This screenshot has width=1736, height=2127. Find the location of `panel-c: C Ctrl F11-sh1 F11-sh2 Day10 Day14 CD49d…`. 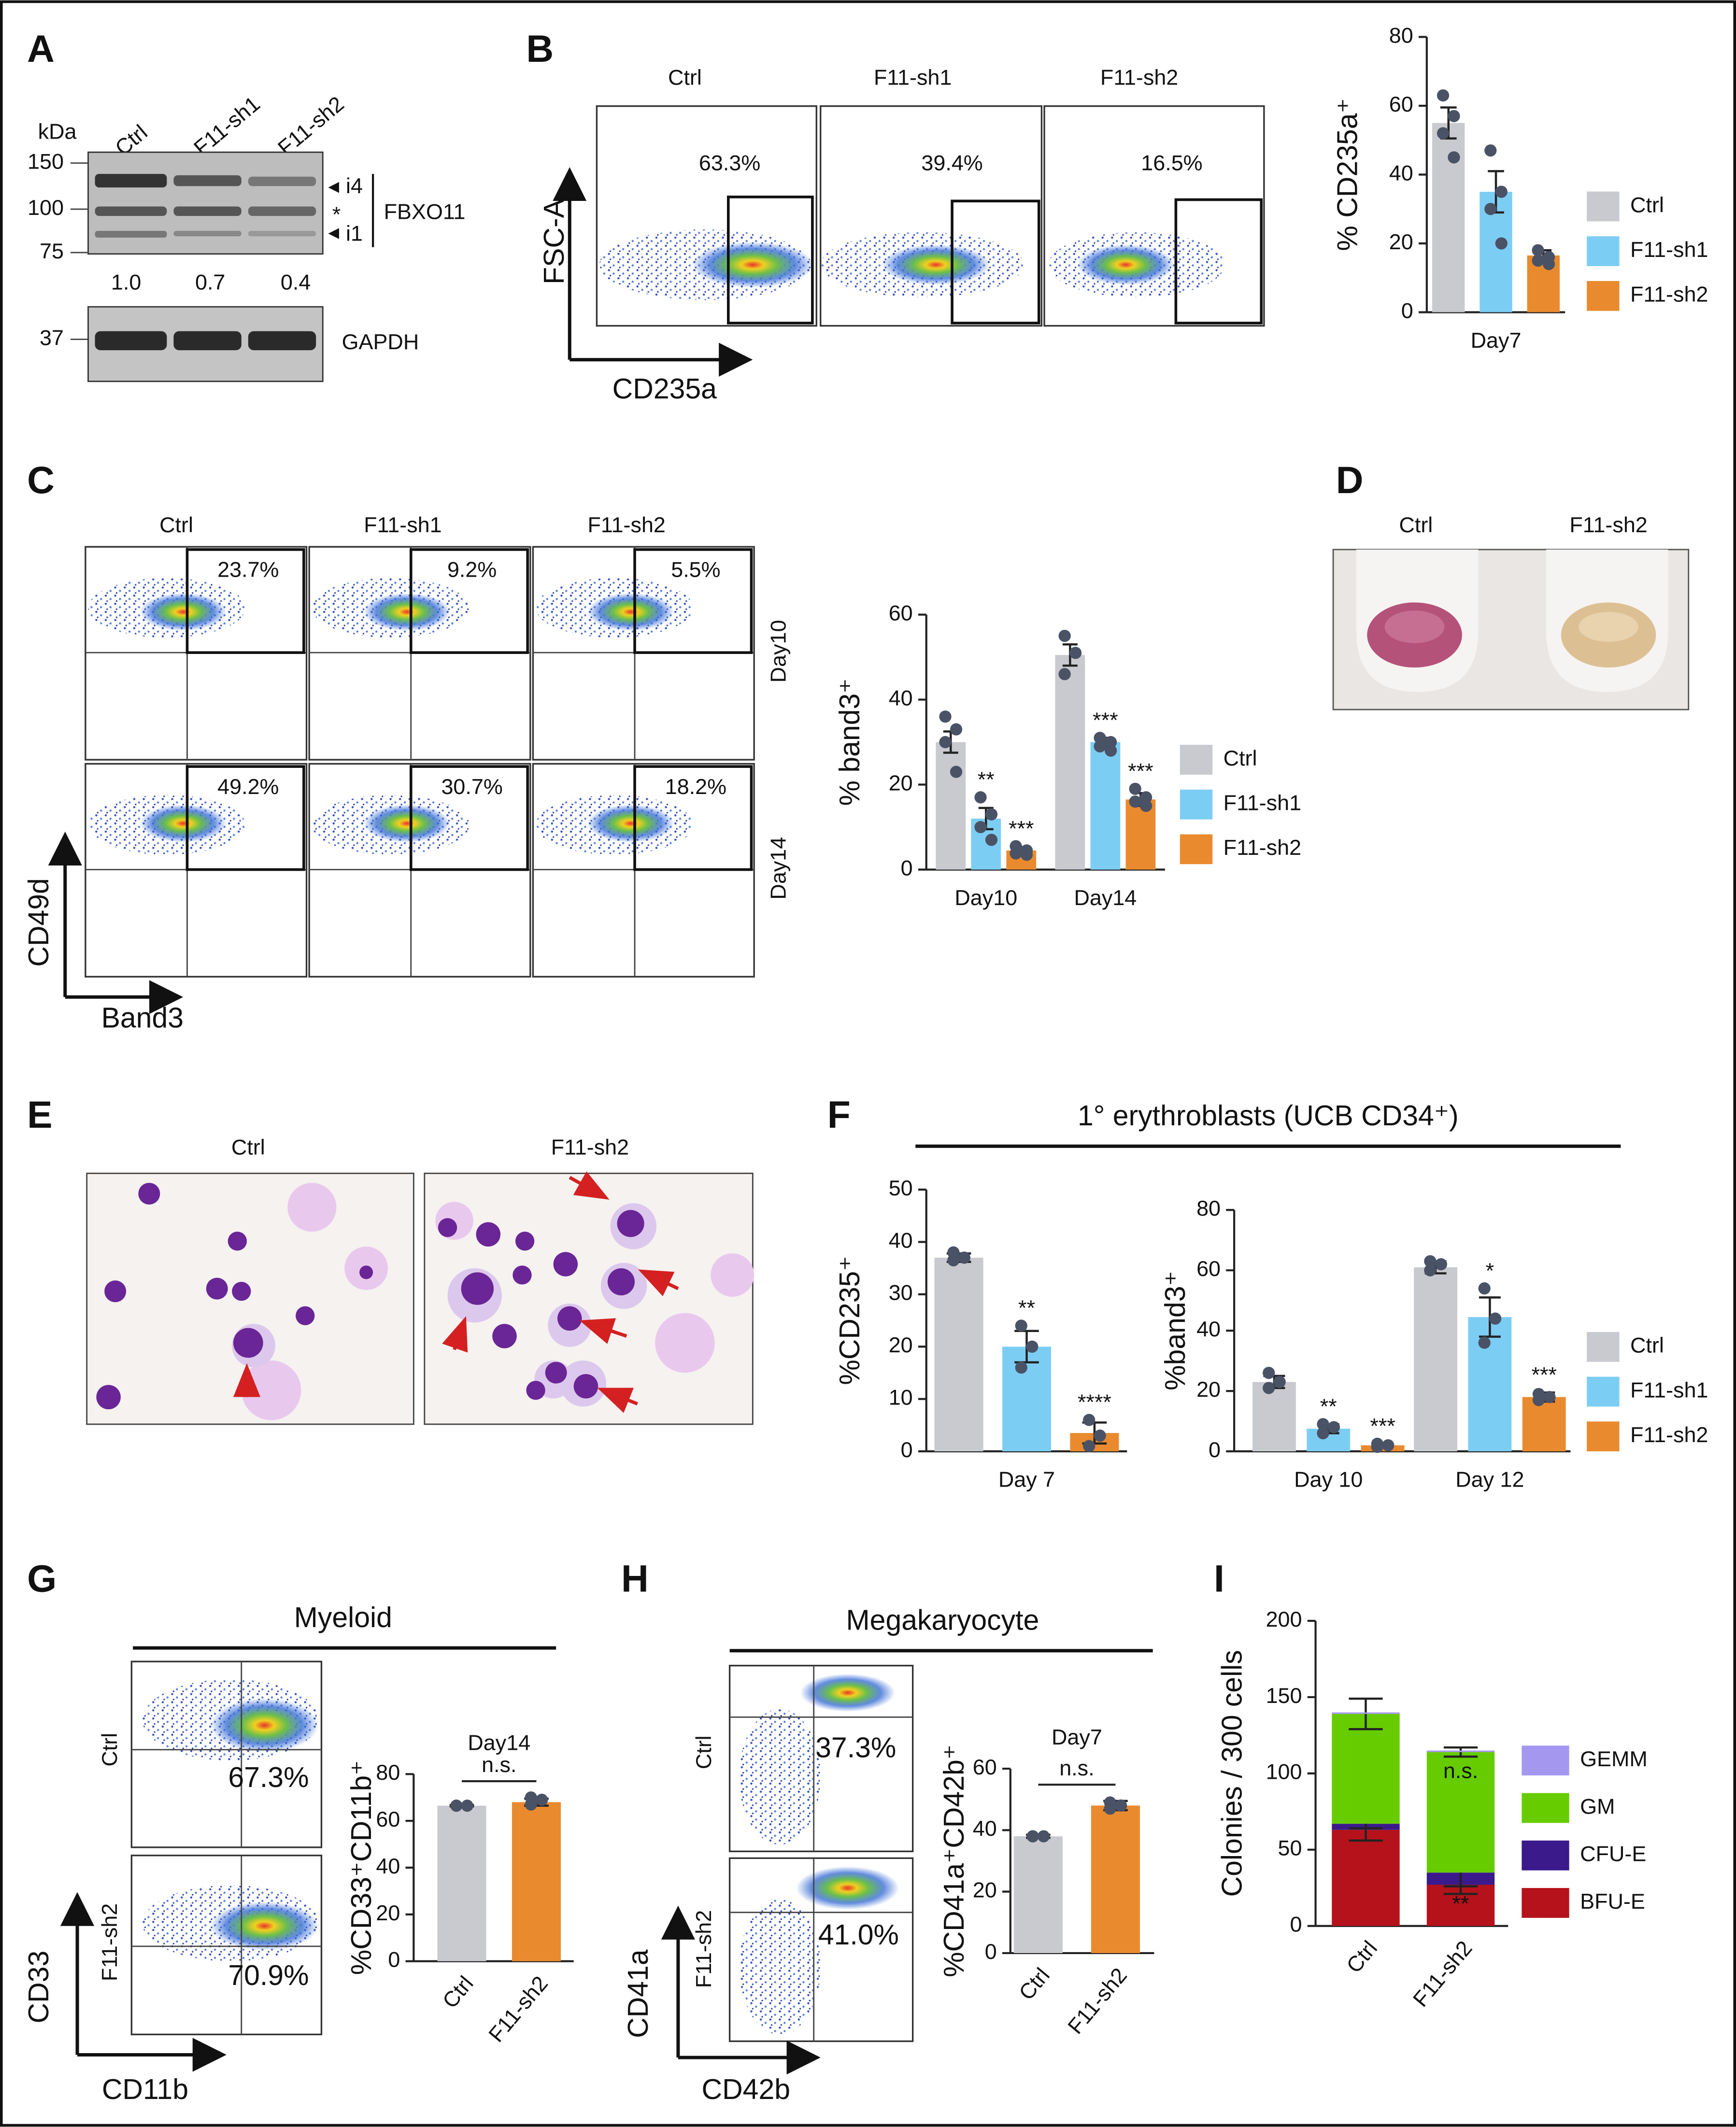

panel-c: C Ctrl F11-sh1 F11-sh2 Day10 Day14 CD49d… is located at coordinates (407, 746).